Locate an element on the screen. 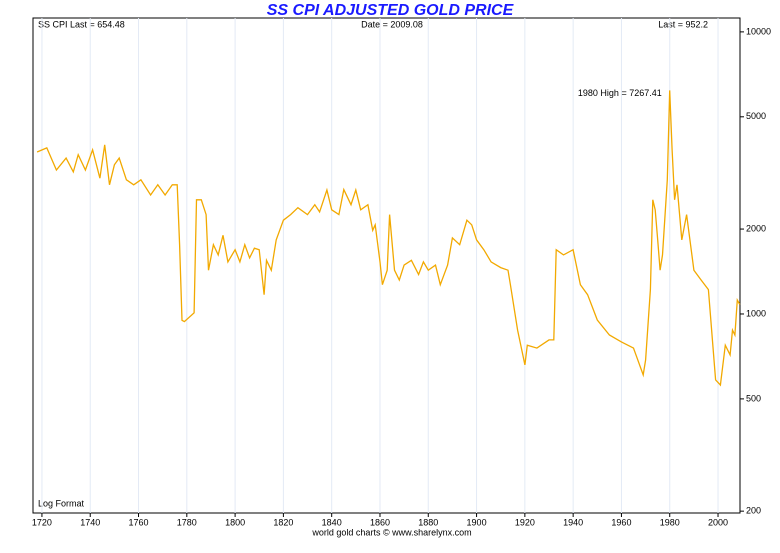 Image resolution: width=780 pixels, height=553 pixels. x-tick-label: 1940 is located at coordinates (573, 522).